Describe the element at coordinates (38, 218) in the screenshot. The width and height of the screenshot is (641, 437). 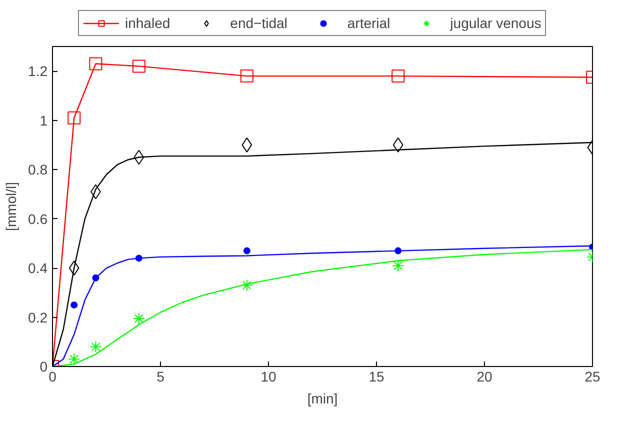
I see `y-tick-label: 0.6` at that location.